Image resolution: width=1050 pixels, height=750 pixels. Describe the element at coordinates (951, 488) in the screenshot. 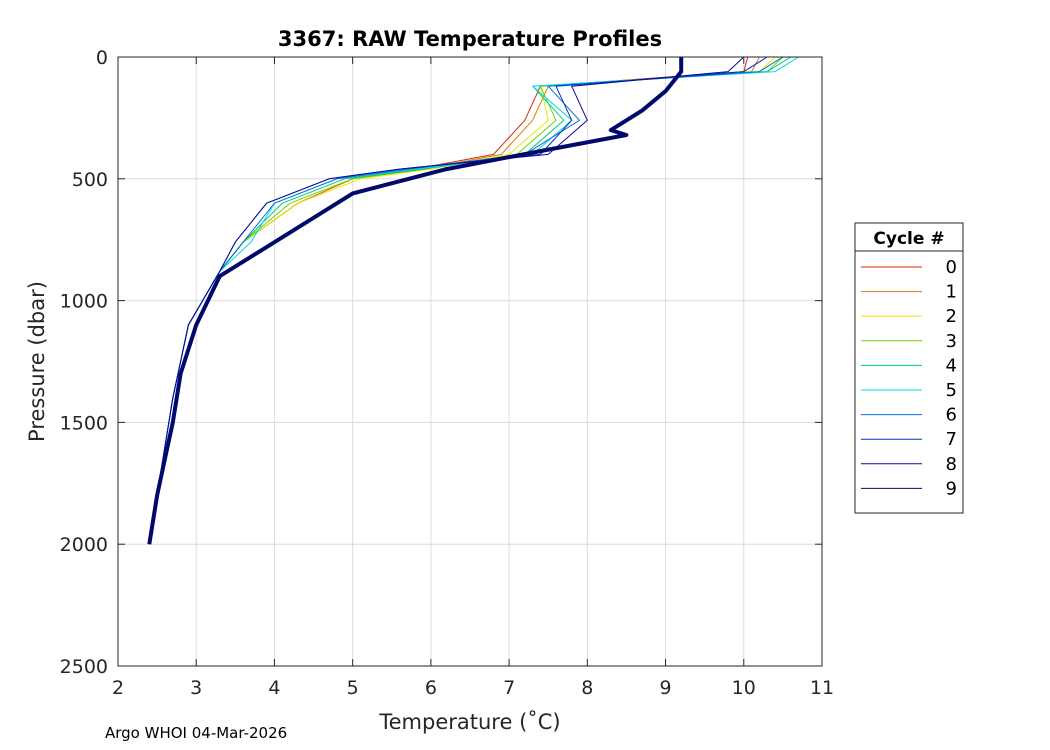

I see `legend-label-9: 9` at that location.